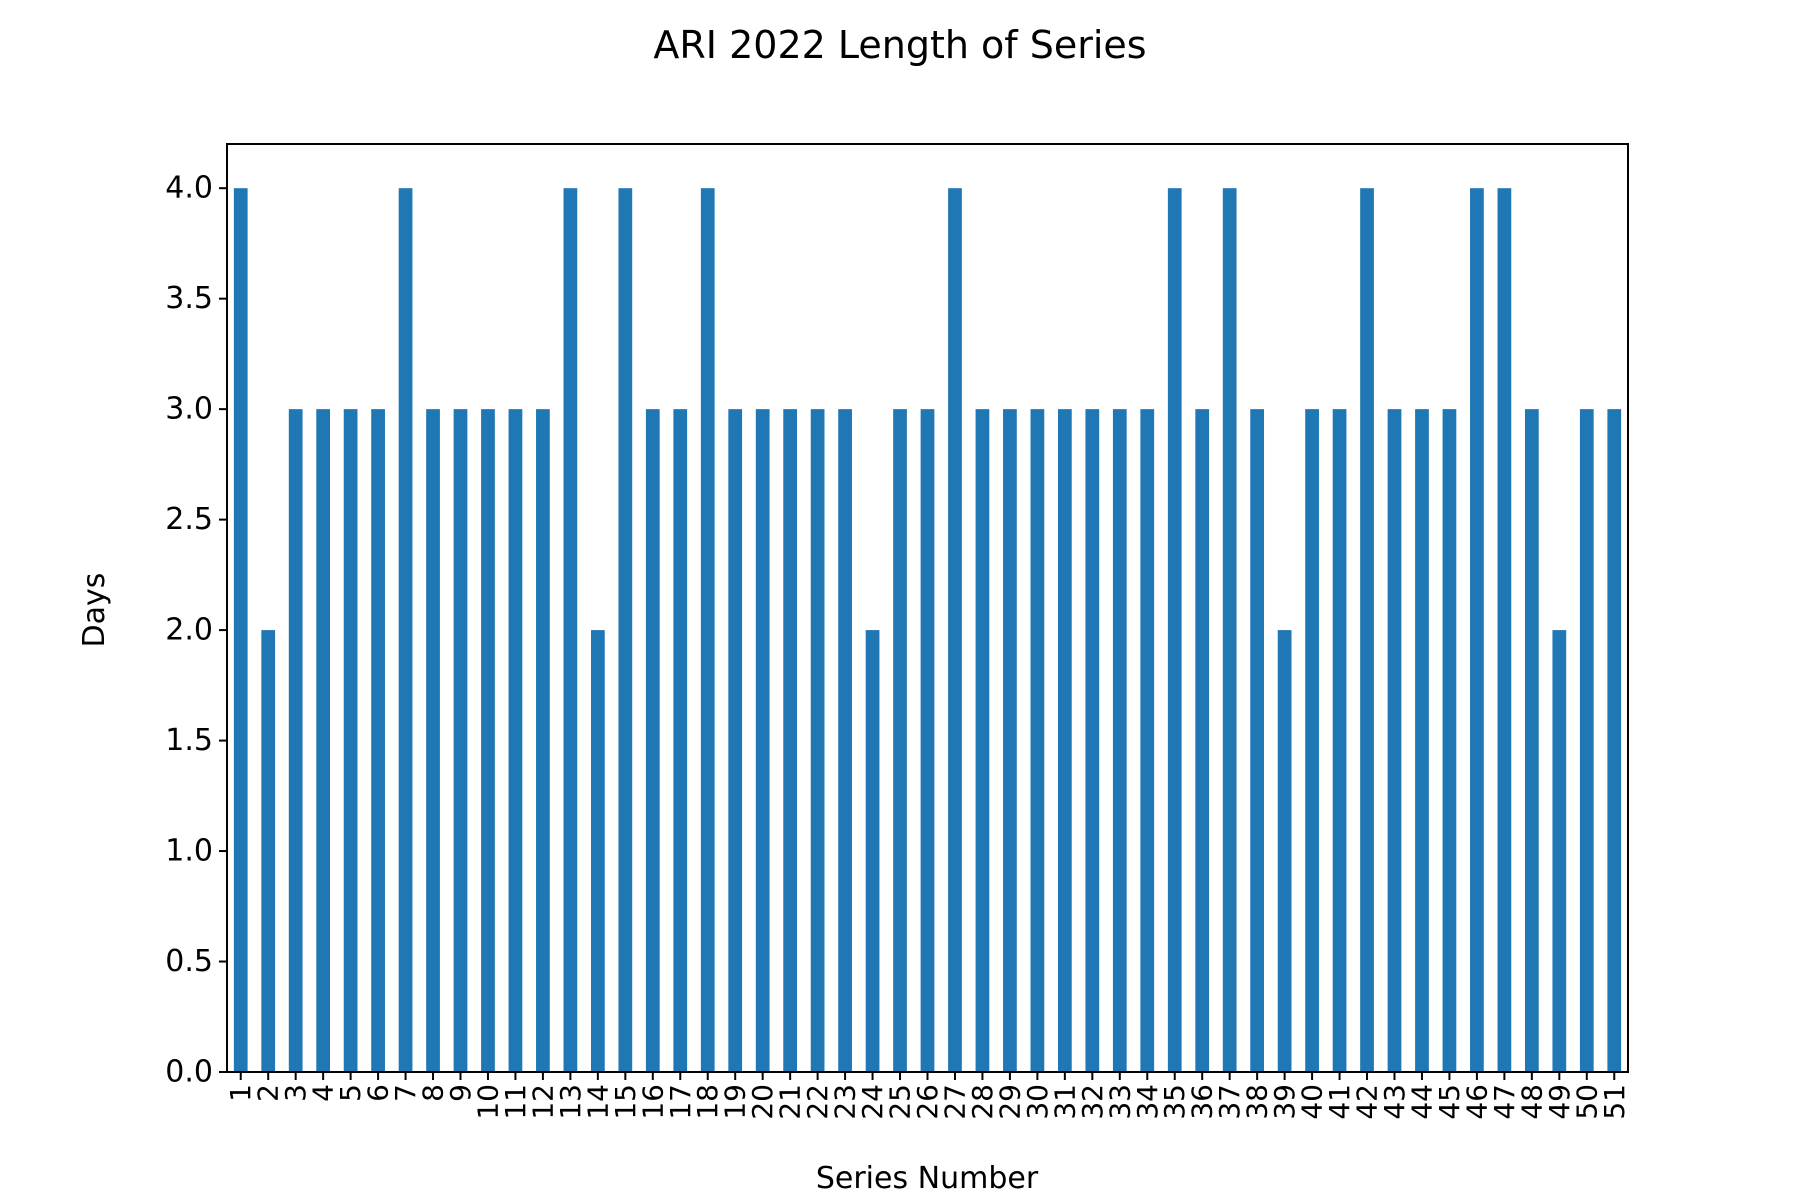 The image size is (1800, 1200). What do you see at coordinates (1312, 1102) in the screenshot?
I see `x-tick-label: 40` at bounding box center [1312, 1102].